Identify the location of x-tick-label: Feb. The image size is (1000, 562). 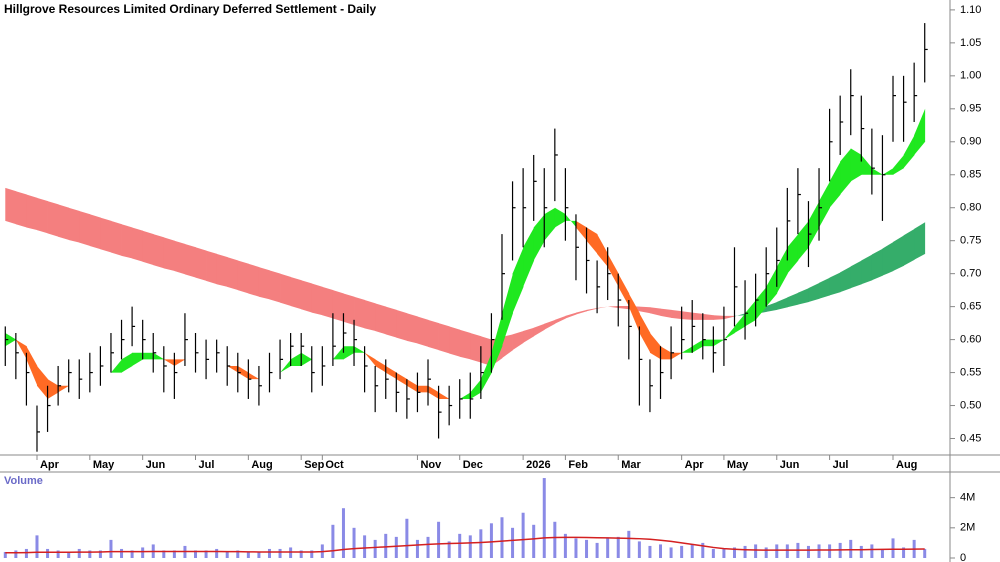
(578, 465).